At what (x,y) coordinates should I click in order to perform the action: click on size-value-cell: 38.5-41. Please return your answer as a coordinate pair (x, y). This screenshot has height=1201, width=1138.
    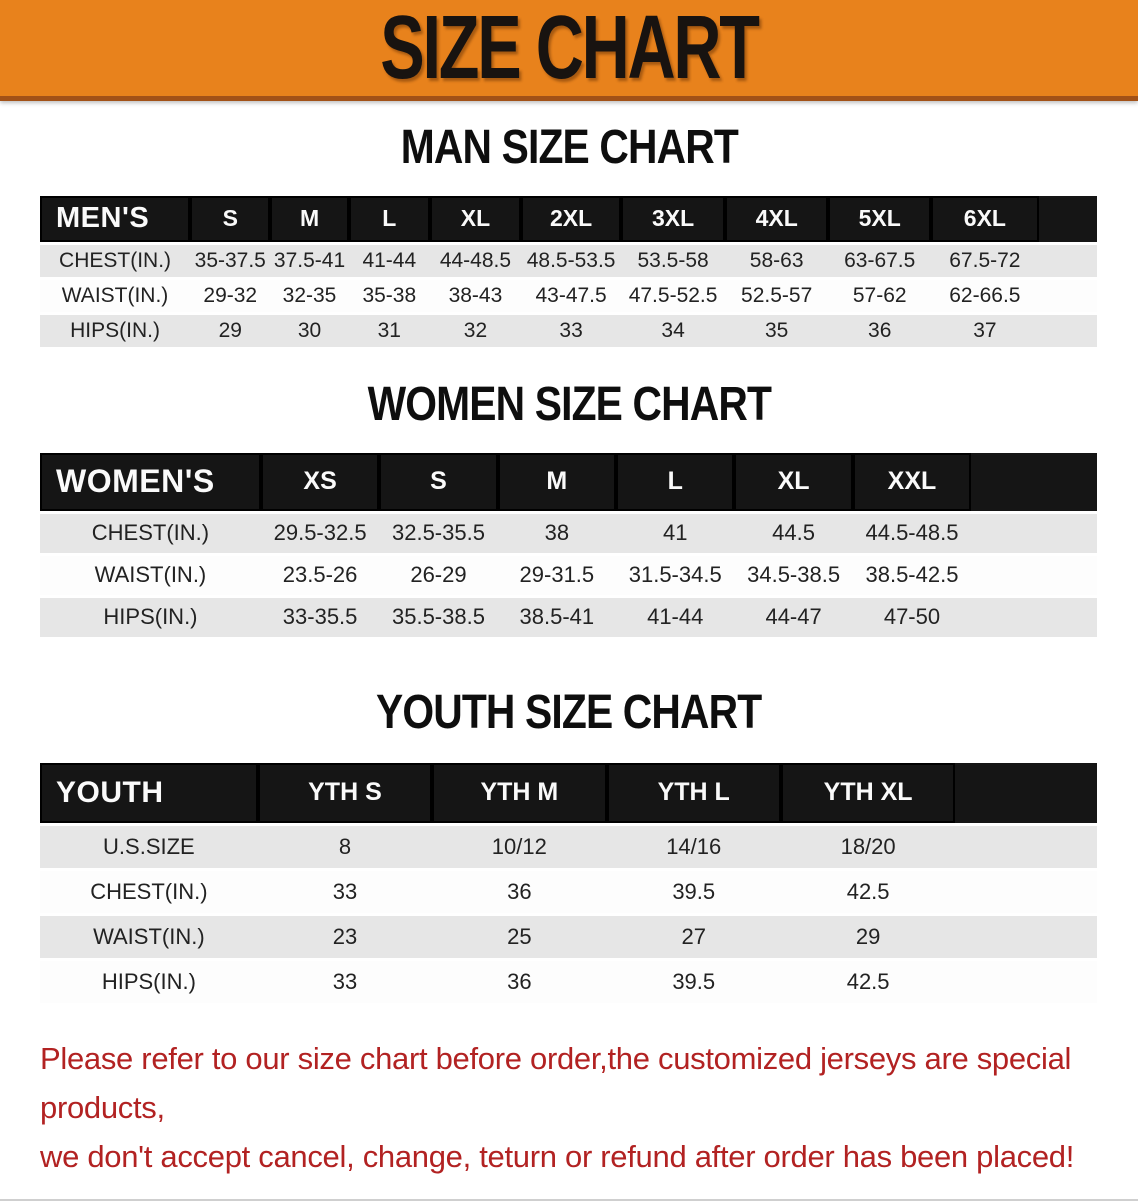
    Looking at the image, I should click on (557, 617).